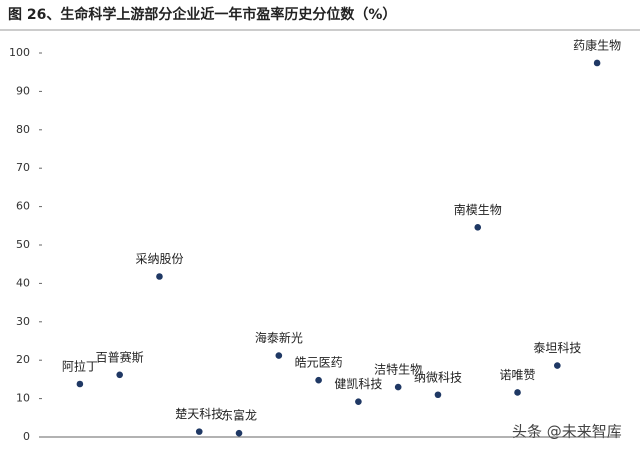 Image resolution: width=640 pixels, height=450 pixels. What do you see at coordinates (478, 209) in the screenshot?
I see `point-label: 南模生物` at bounding box center [478, 209].